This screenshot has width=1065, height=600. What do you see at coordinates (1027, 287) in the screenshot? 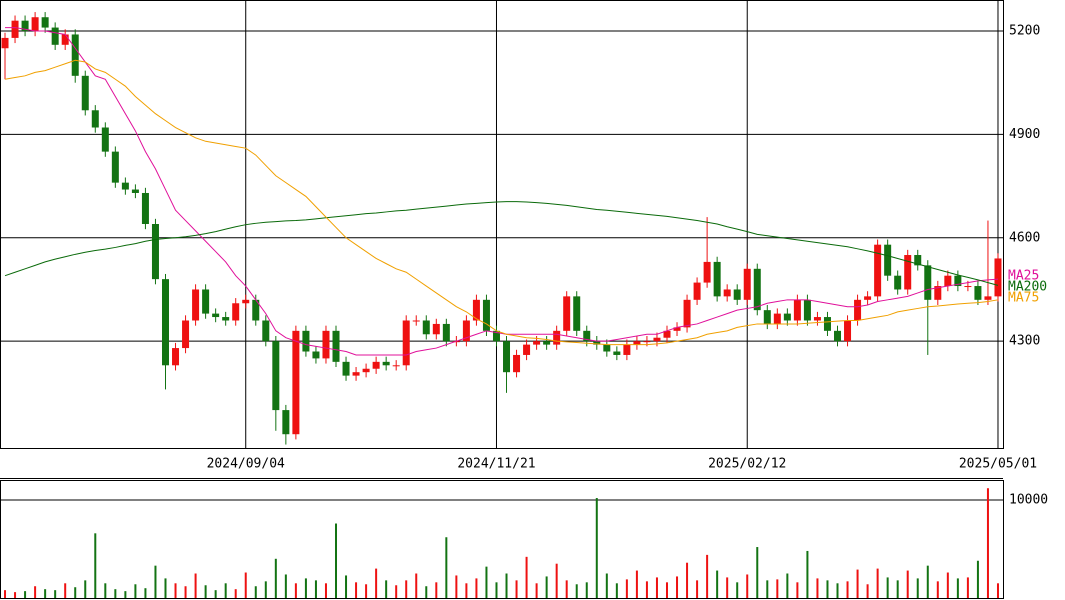
I see `legend-label: MA200` at bounding box center [1027, 287].